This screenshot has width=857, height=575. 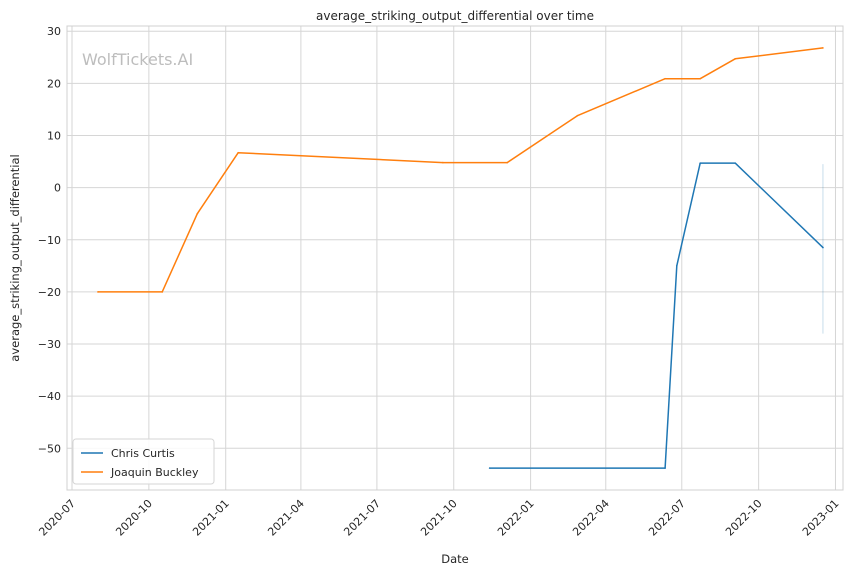 What do you see at coordinates (49, 396) in the screenshot?
I see `y-tick-label: −40` at bounding box center [49, 396].